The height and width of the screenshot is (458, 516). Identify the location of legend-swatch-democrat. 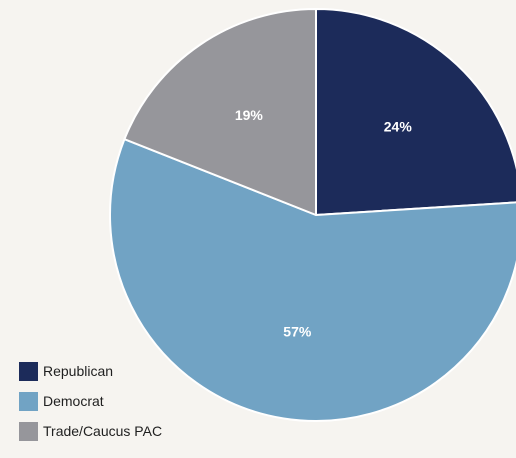
(28, 401).